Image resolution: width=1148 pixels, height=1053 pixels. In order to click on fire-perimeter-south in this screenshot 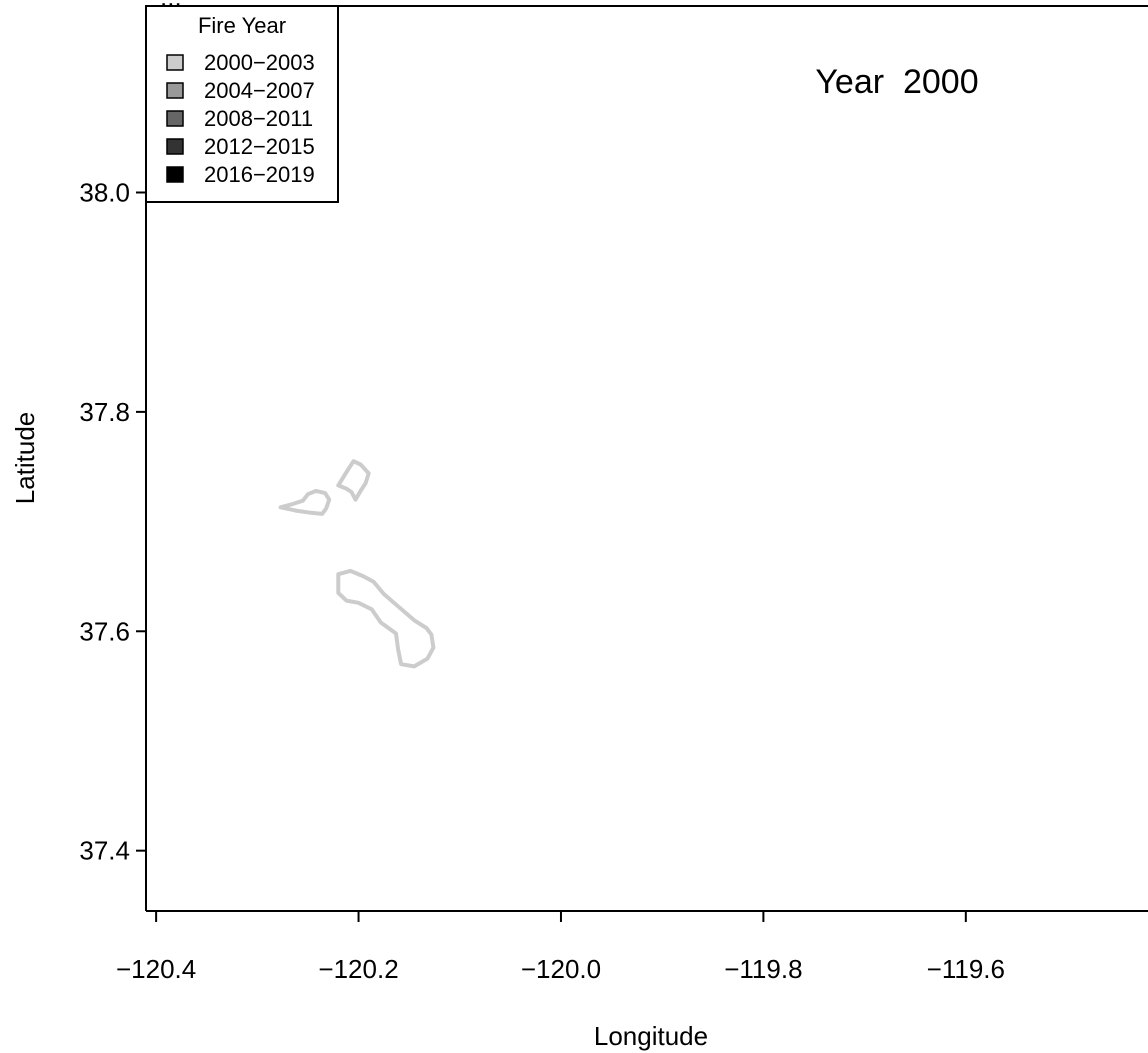, I will do `click(386, 618)`.